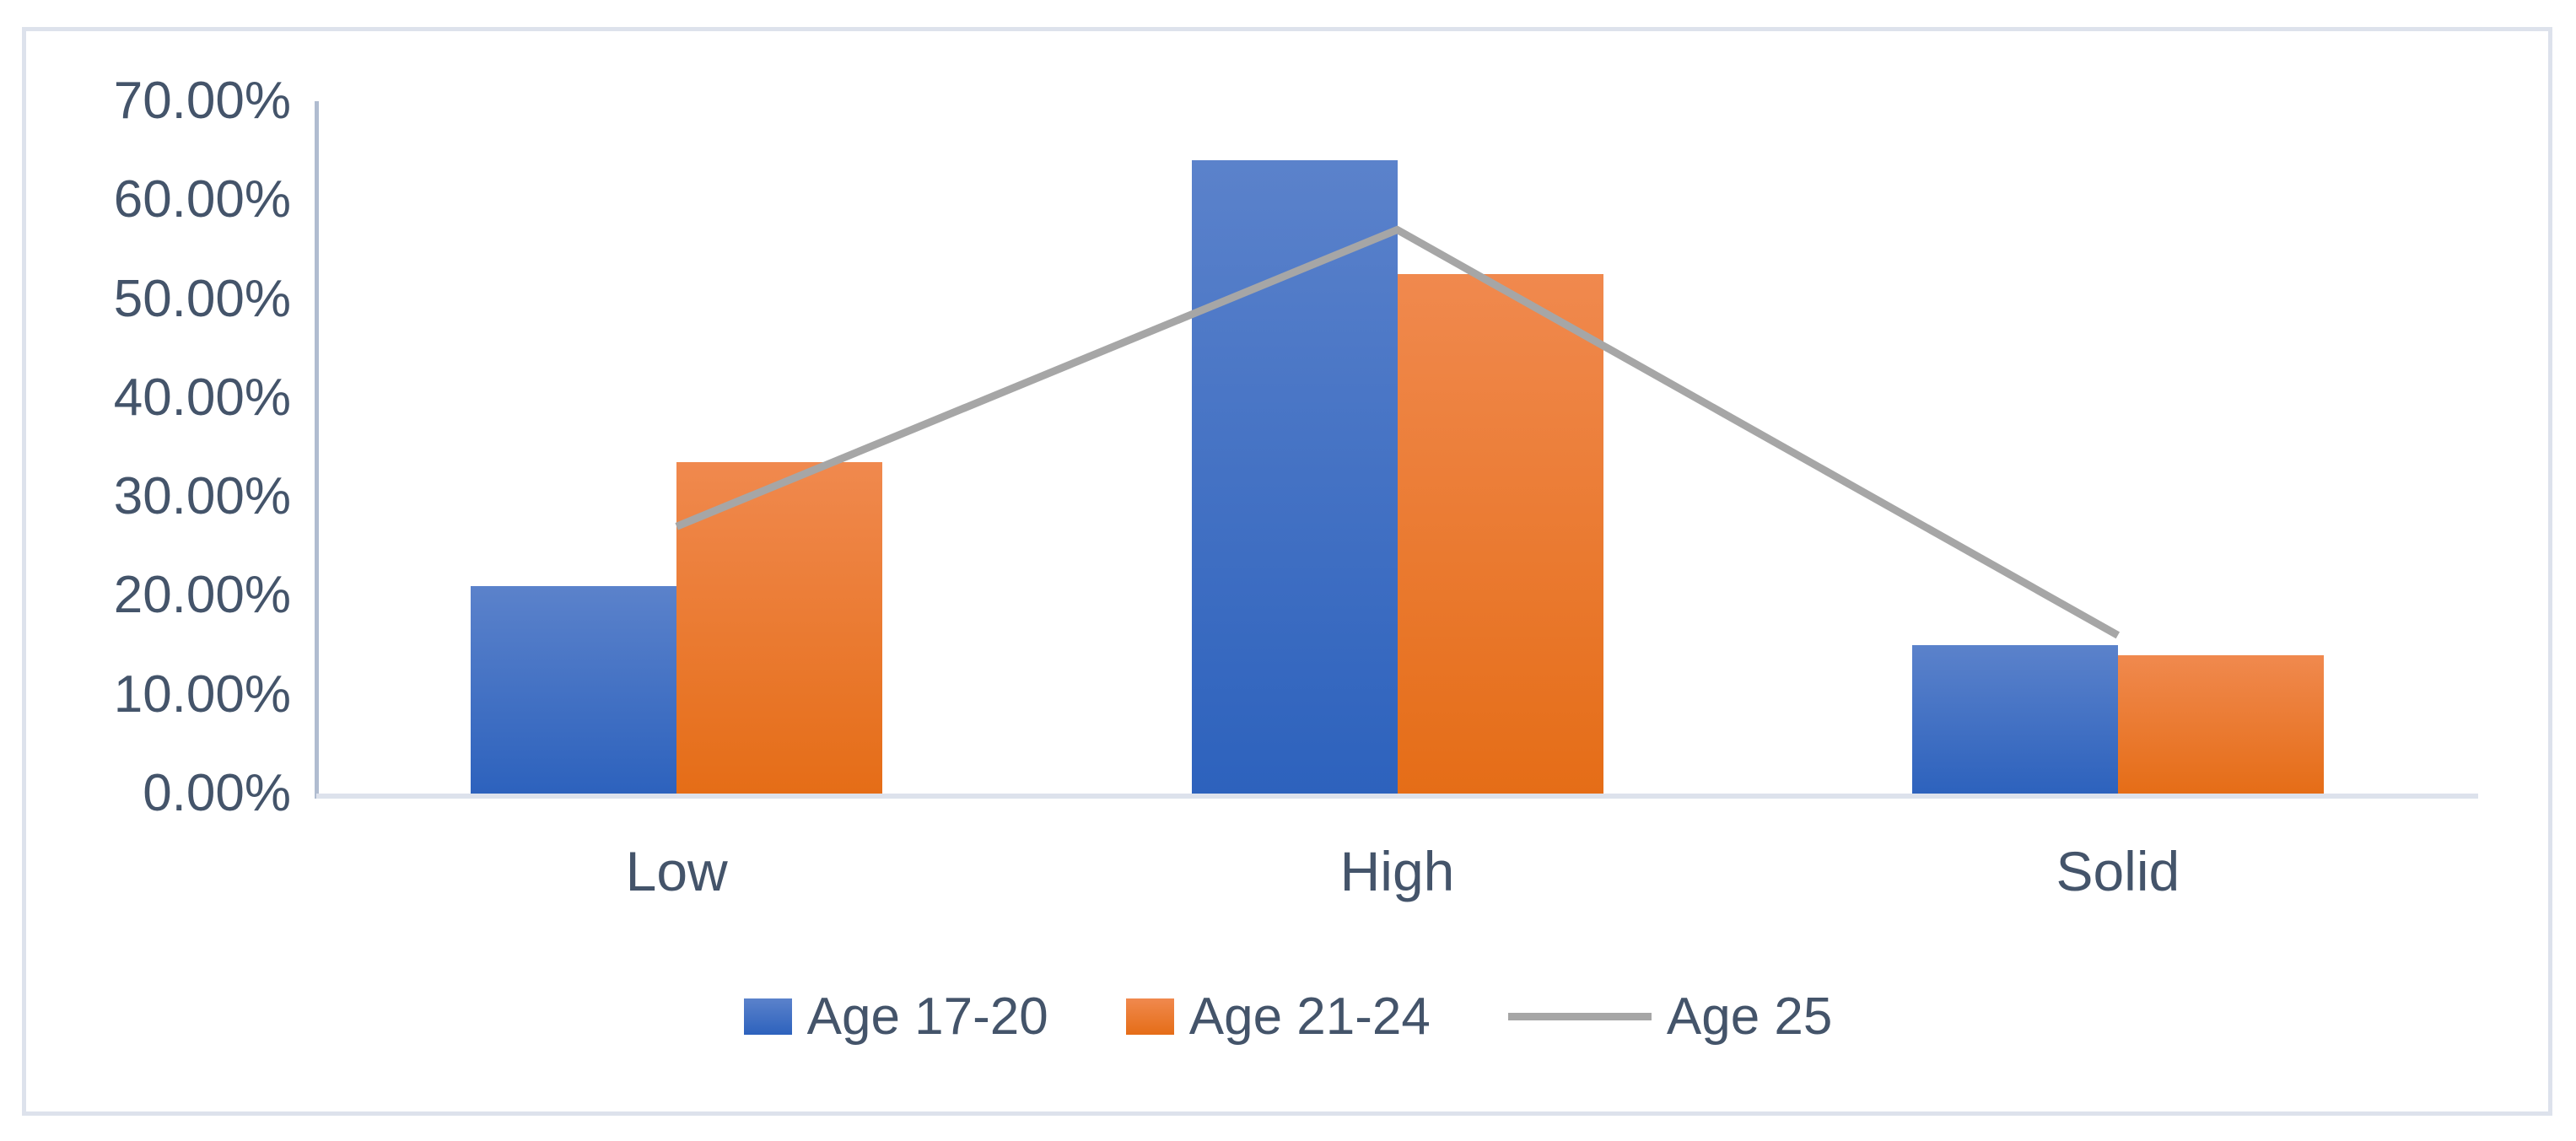 Image resolution: width=2576 pixels, height=1141 pixels. What do you see at coordinates (2118, 871) in the screenshot?
I see `category-label-solid: Solid` at bounding box center [2118, 871].